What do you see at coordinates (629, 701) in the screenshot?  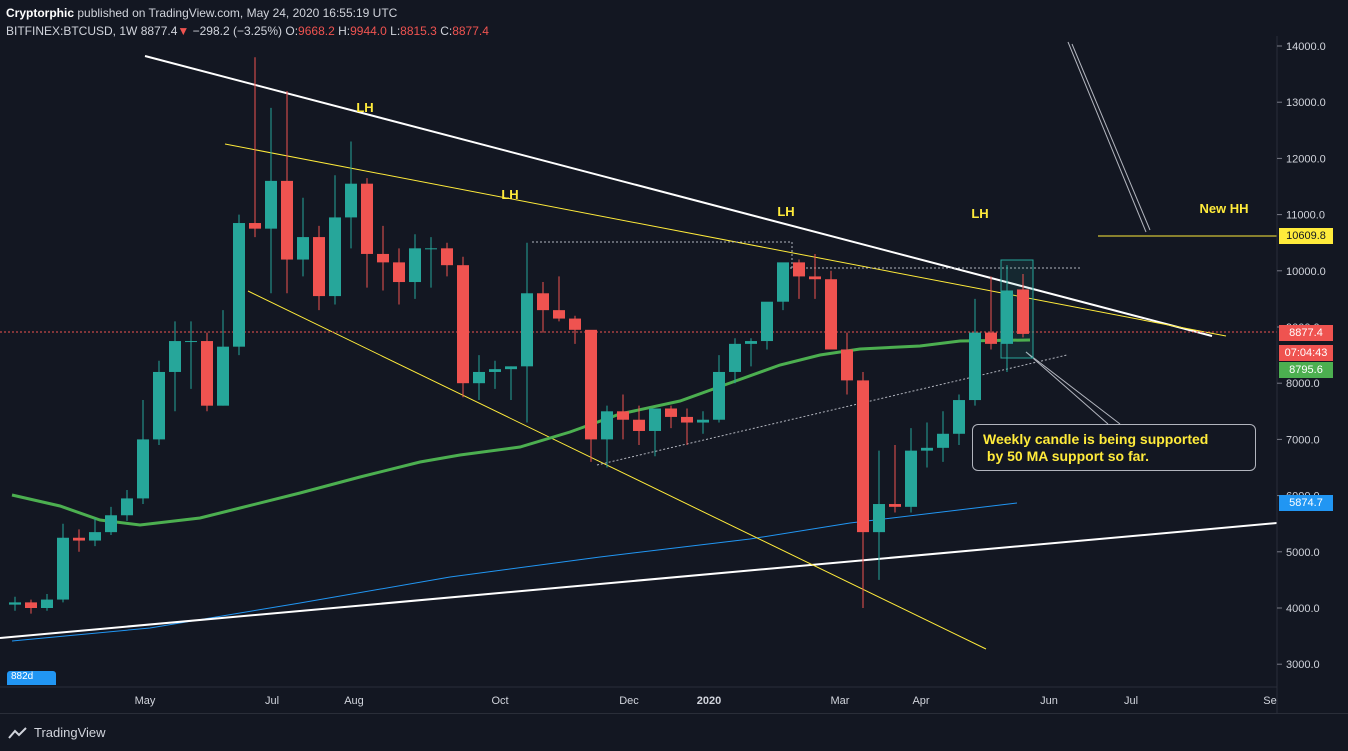 I see `time-tick-label: Dec` at bounding box center [629, 701].